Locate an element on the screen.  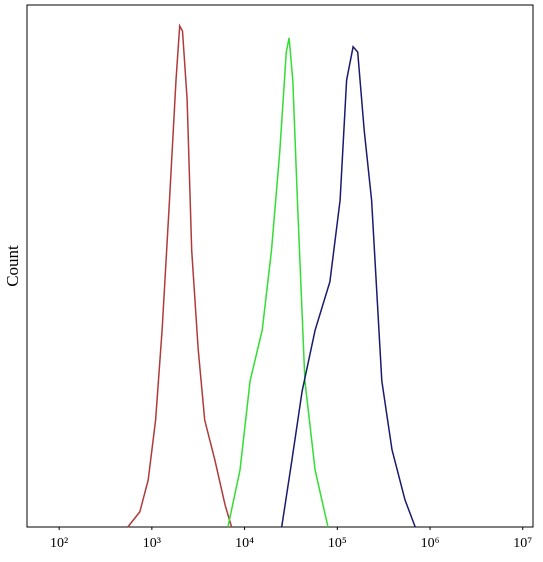
y-axis-label: Count is located at coordinates (12, 266).